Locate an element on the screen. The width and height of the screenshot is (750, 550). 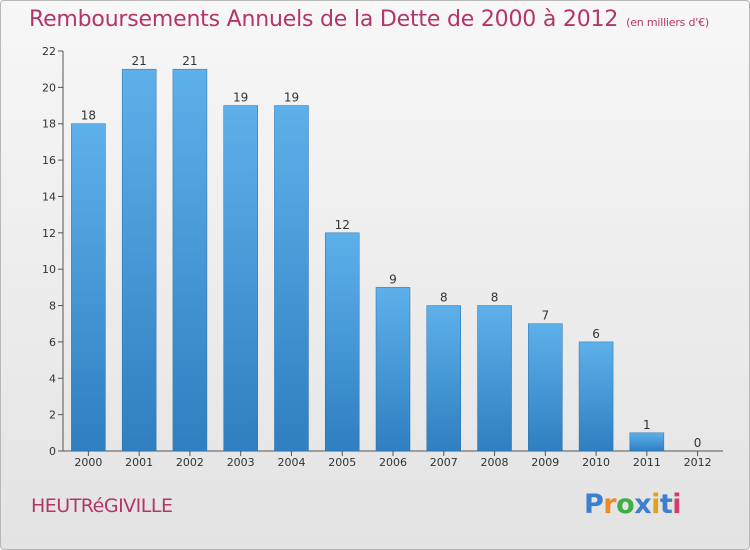
x-tick-label: 2004 is located at coordinates (291, 462).